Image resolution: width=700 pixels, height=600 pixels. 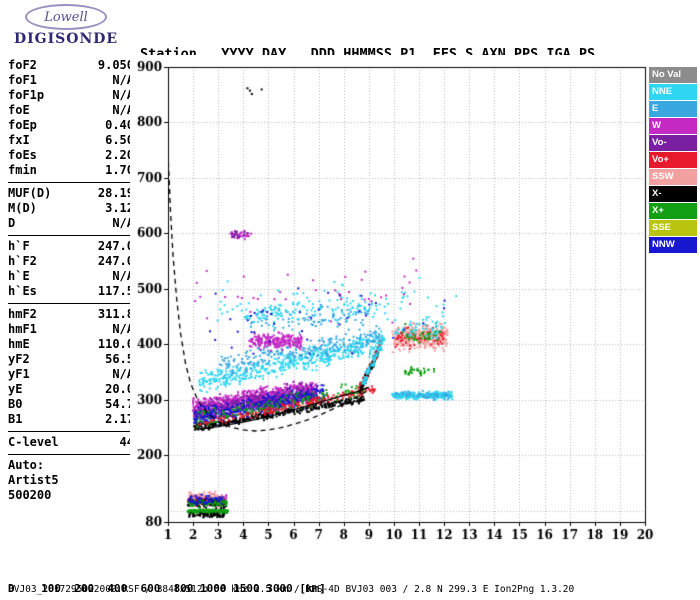 I want to click on parameter-label: hmF1, so click(x=22, y=329).